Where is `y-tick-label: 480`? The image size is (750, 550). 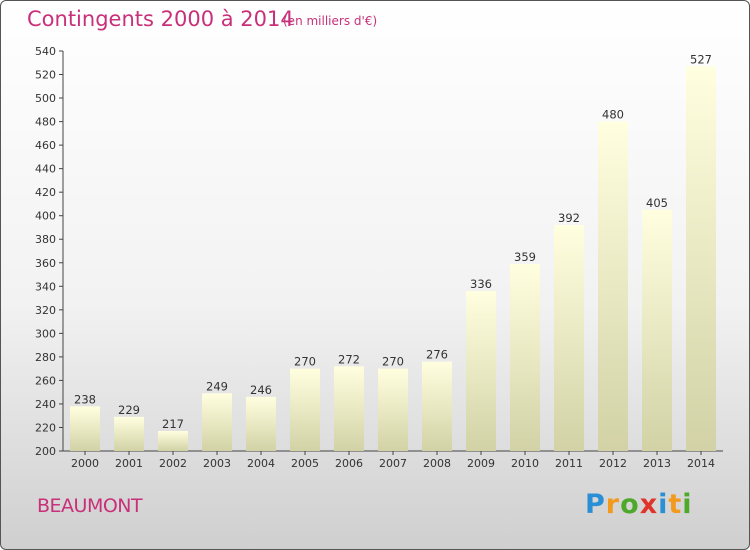 y-tick-label: 480 is located at coordinates (45, 122).